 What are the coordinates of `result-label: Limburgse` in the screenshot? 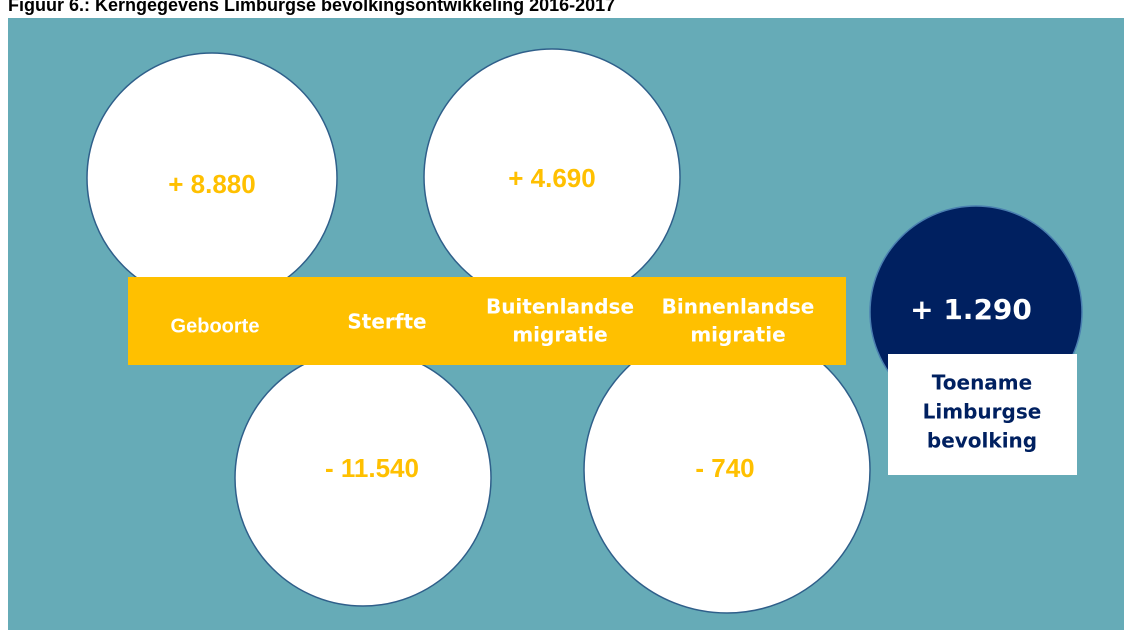 It's located at (982, 412).